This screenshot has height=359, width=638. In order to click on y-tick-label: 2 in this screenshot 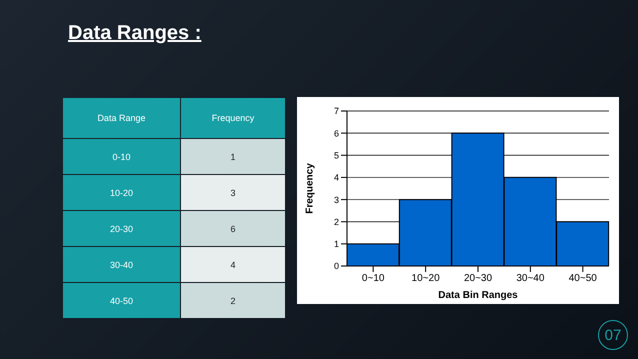, I will do `click(336, 221)`.